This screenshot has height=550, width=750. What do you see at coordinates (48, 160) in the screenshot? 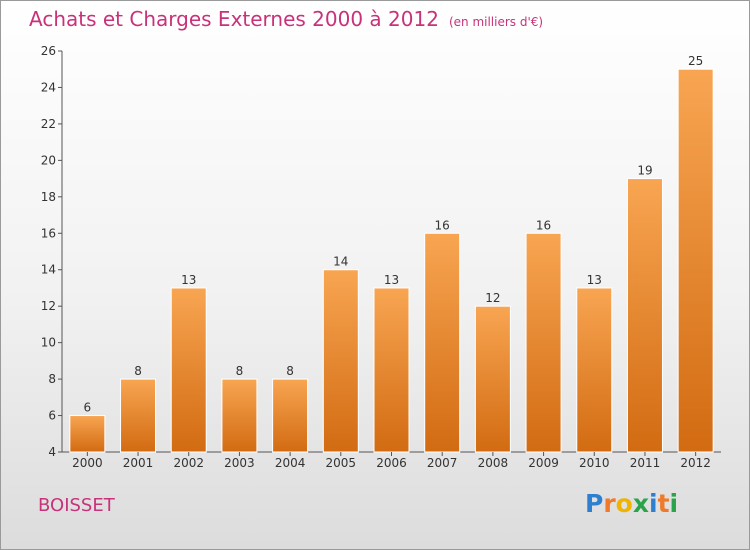
I see `y-tick-label: 20` at bounding box center [48, 160].